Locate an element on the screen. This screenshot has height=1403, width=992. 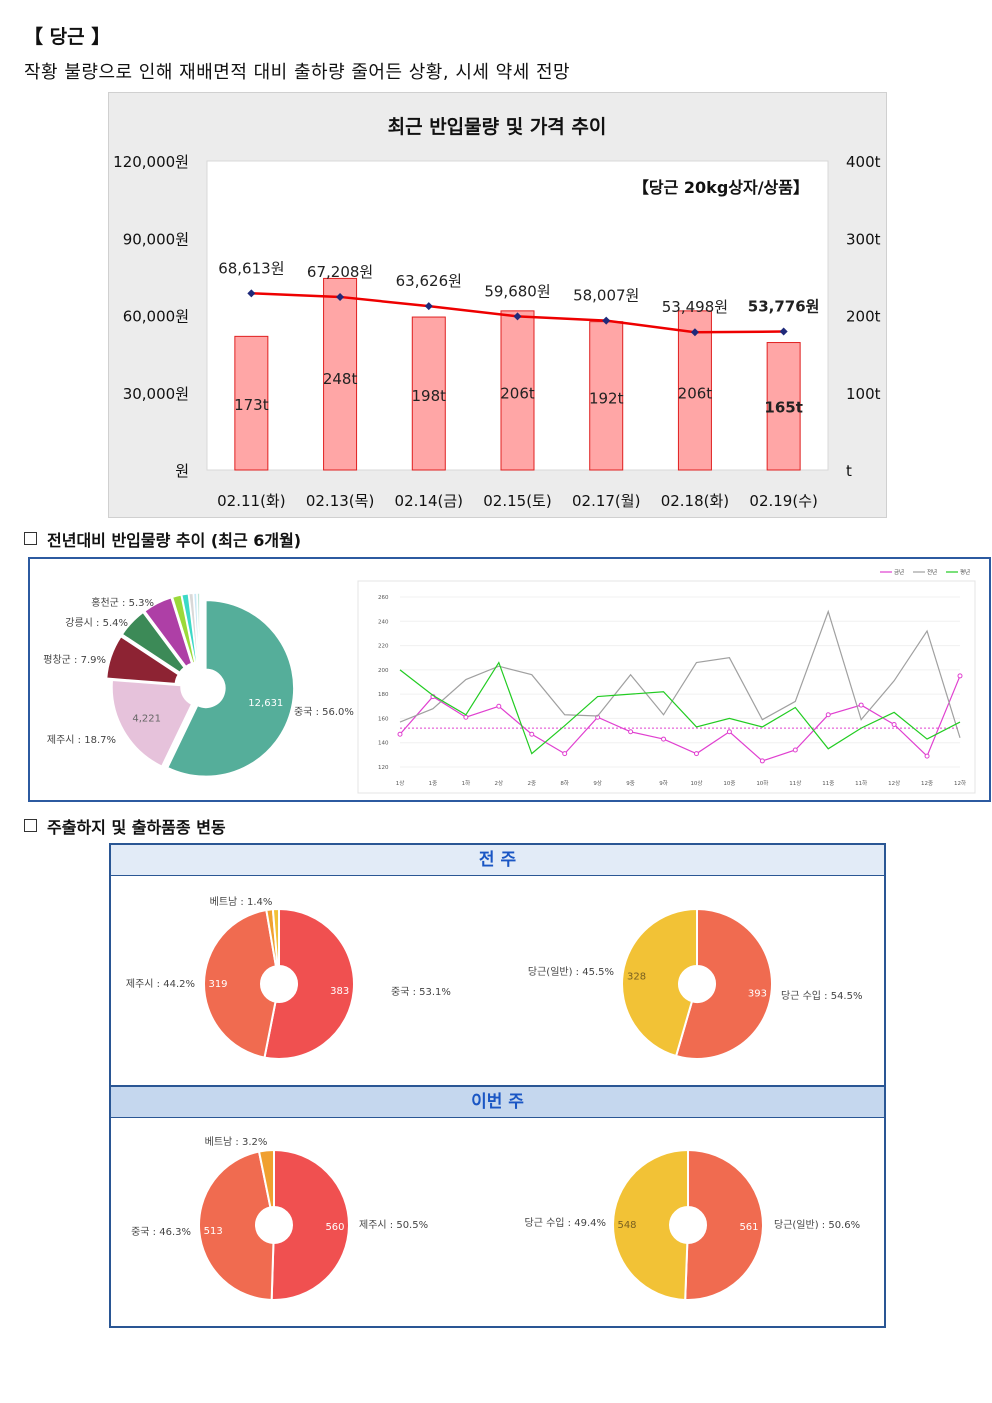
x-tick-label: 2중 is located at coordinates (531, 783).